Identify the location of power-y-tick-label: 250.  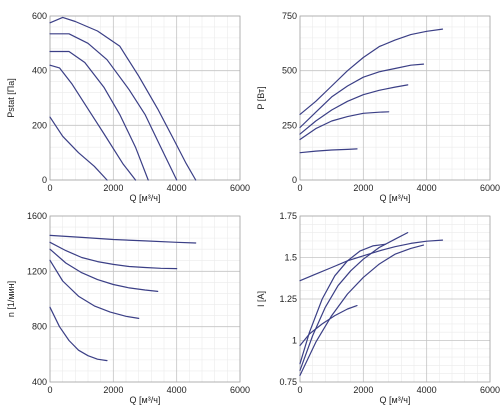
(289, 125).